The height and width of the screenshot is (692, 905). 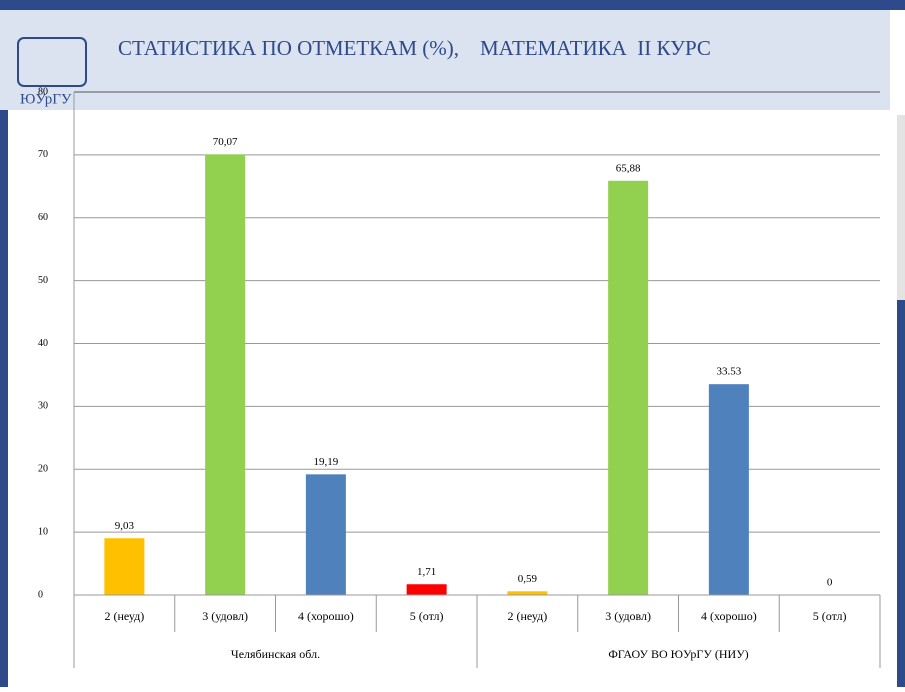 I want to click on data-label: 19,19, so click(x=326, y=462).